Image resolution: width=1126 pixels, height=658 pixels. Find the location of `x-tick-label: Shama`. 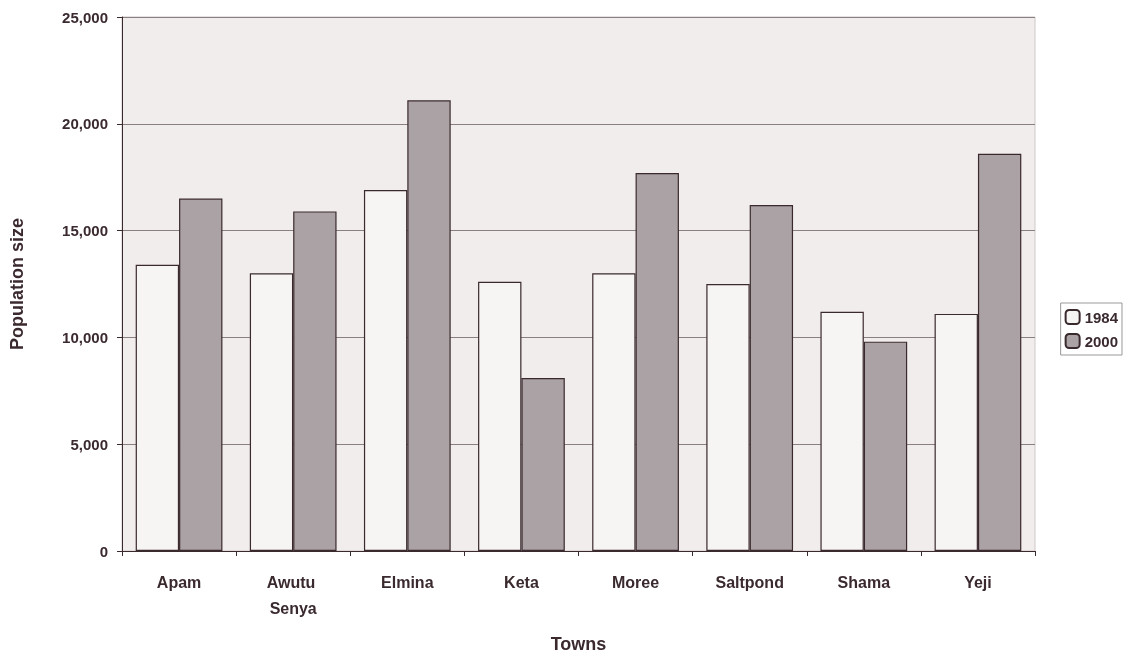

x-tick-label: Shama is located at coordinates (864, 582).